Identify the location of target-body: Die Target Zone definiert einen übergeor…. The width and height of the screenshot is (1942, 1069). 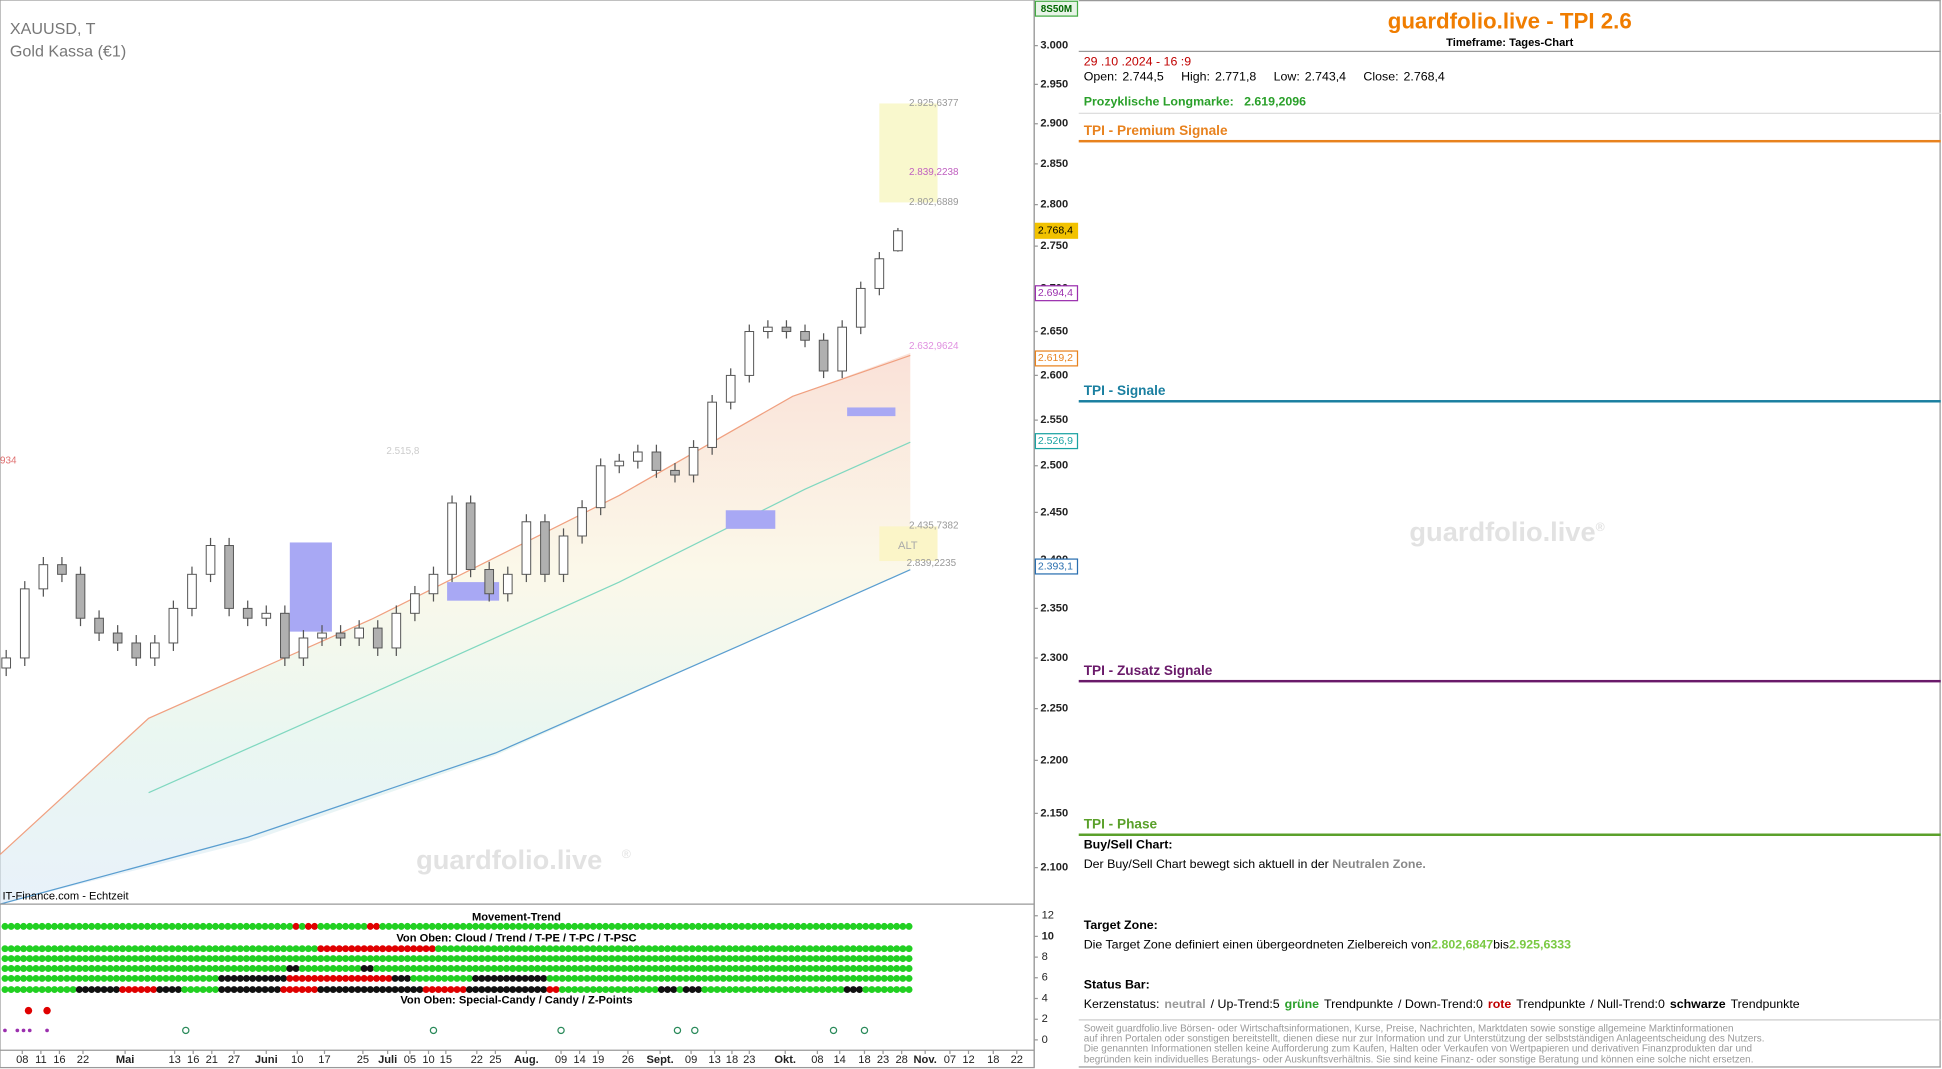
(1257, 945).